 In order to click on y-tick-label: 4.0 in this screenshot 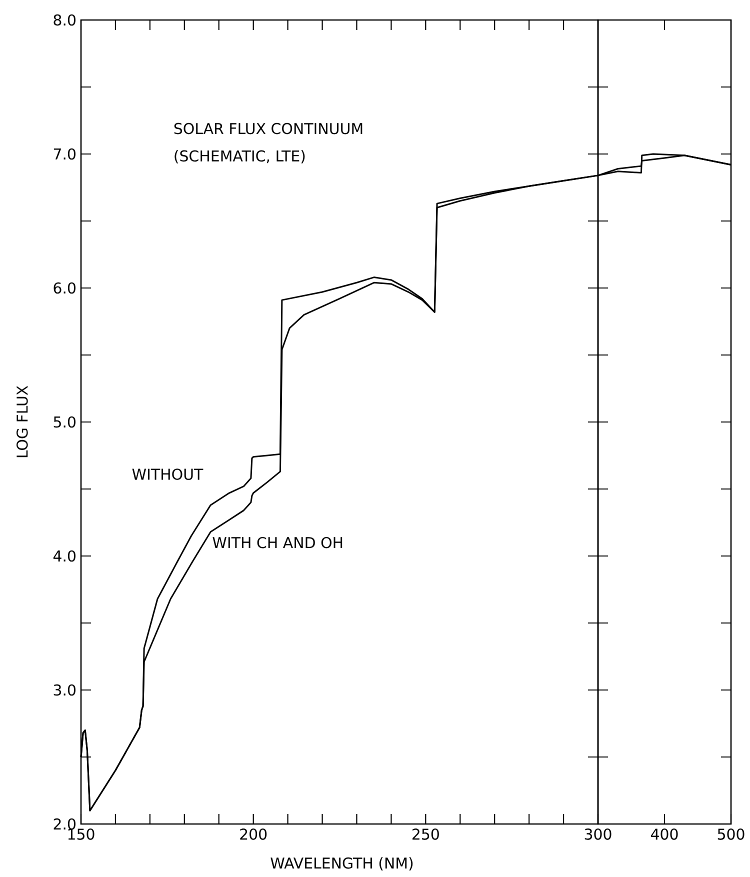, I will do `click(65, 556)`.